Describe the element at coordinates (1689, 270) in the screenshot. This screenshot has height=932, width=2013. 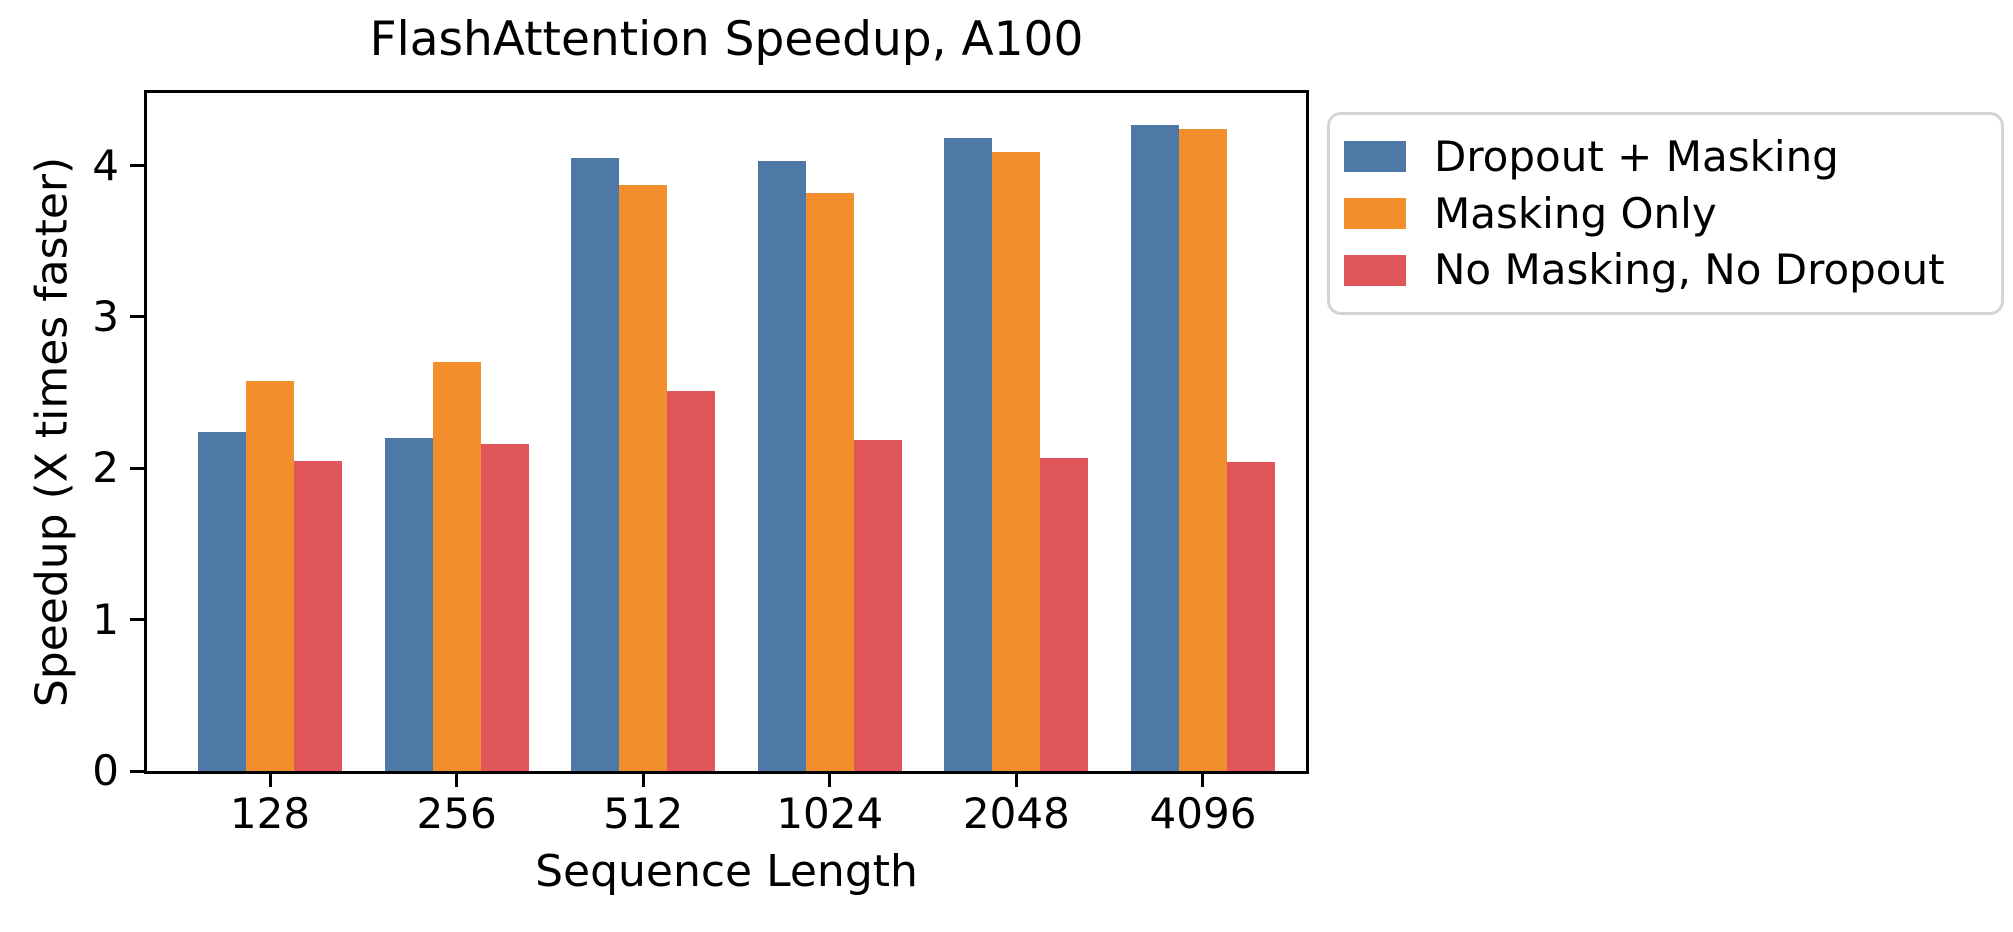
I see `legend-label: No Masking, No Dropout` at that location.